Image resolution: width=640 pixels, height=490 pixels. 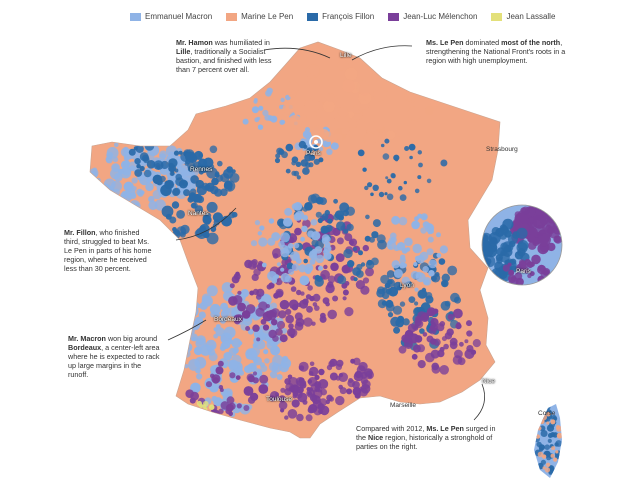 What do you see at coordinates (502, 149) in the screenshot?
I see `city-label-strasbourg: Strasbourg` at bounding box center [502, 149].